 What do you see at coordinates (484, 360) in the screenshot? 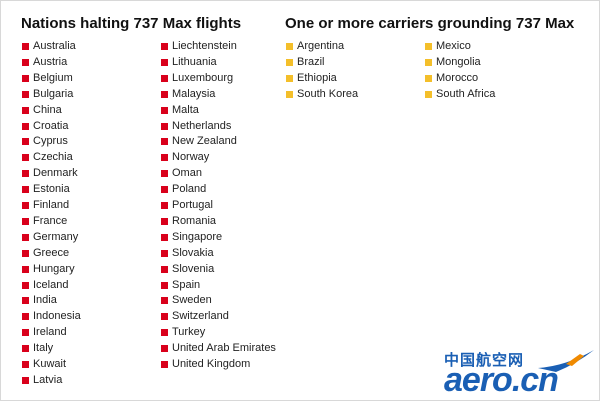
I see `watermark-chinese: 中国航空网` at bounding box center [484, 360].